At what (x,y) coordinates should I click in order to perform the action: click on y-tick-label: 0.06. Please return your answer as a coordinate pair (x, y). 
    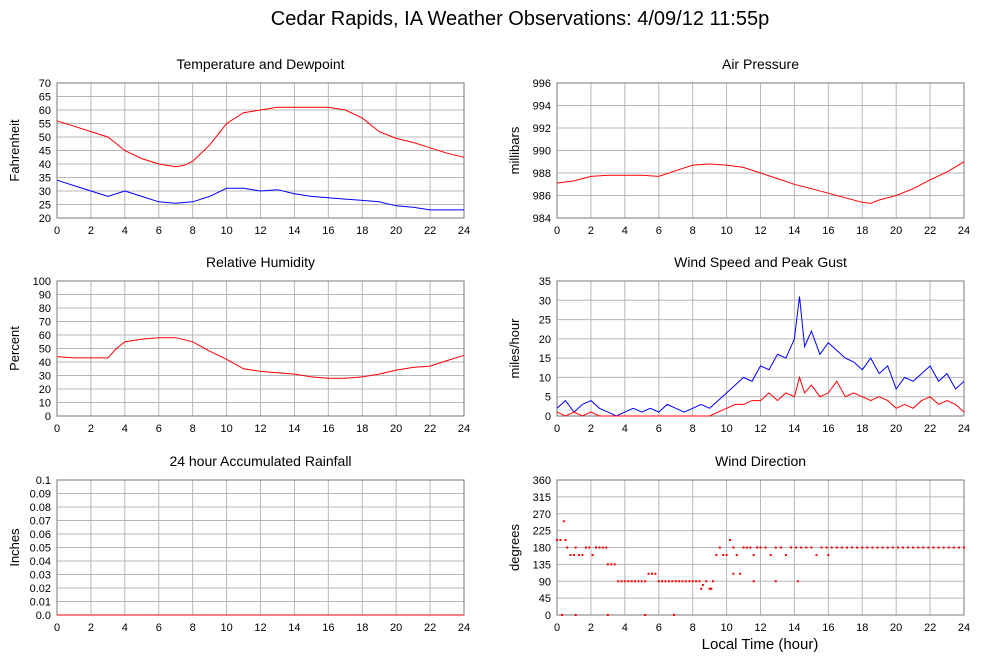
    Looking at the image, I should click on (40, 535).